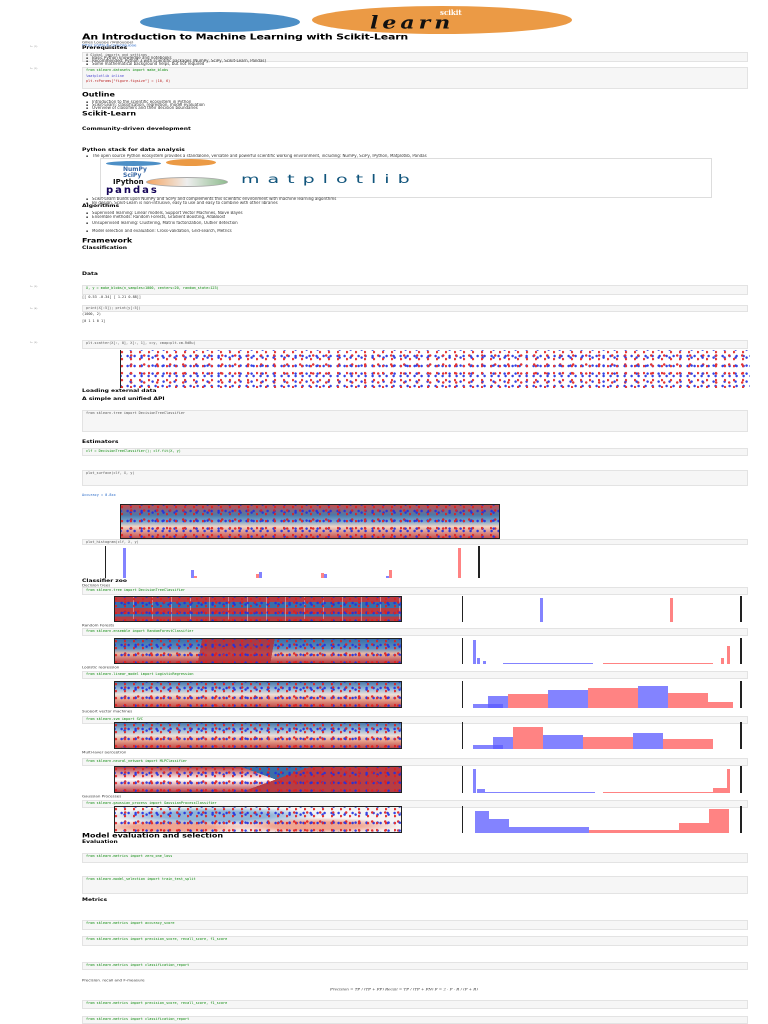 The height and width of the screenshot is (1024, 768). Describe the element at coordinates (329, 180) in the screenshot. I see `matplotlib-logo: matplotlib` at that location.